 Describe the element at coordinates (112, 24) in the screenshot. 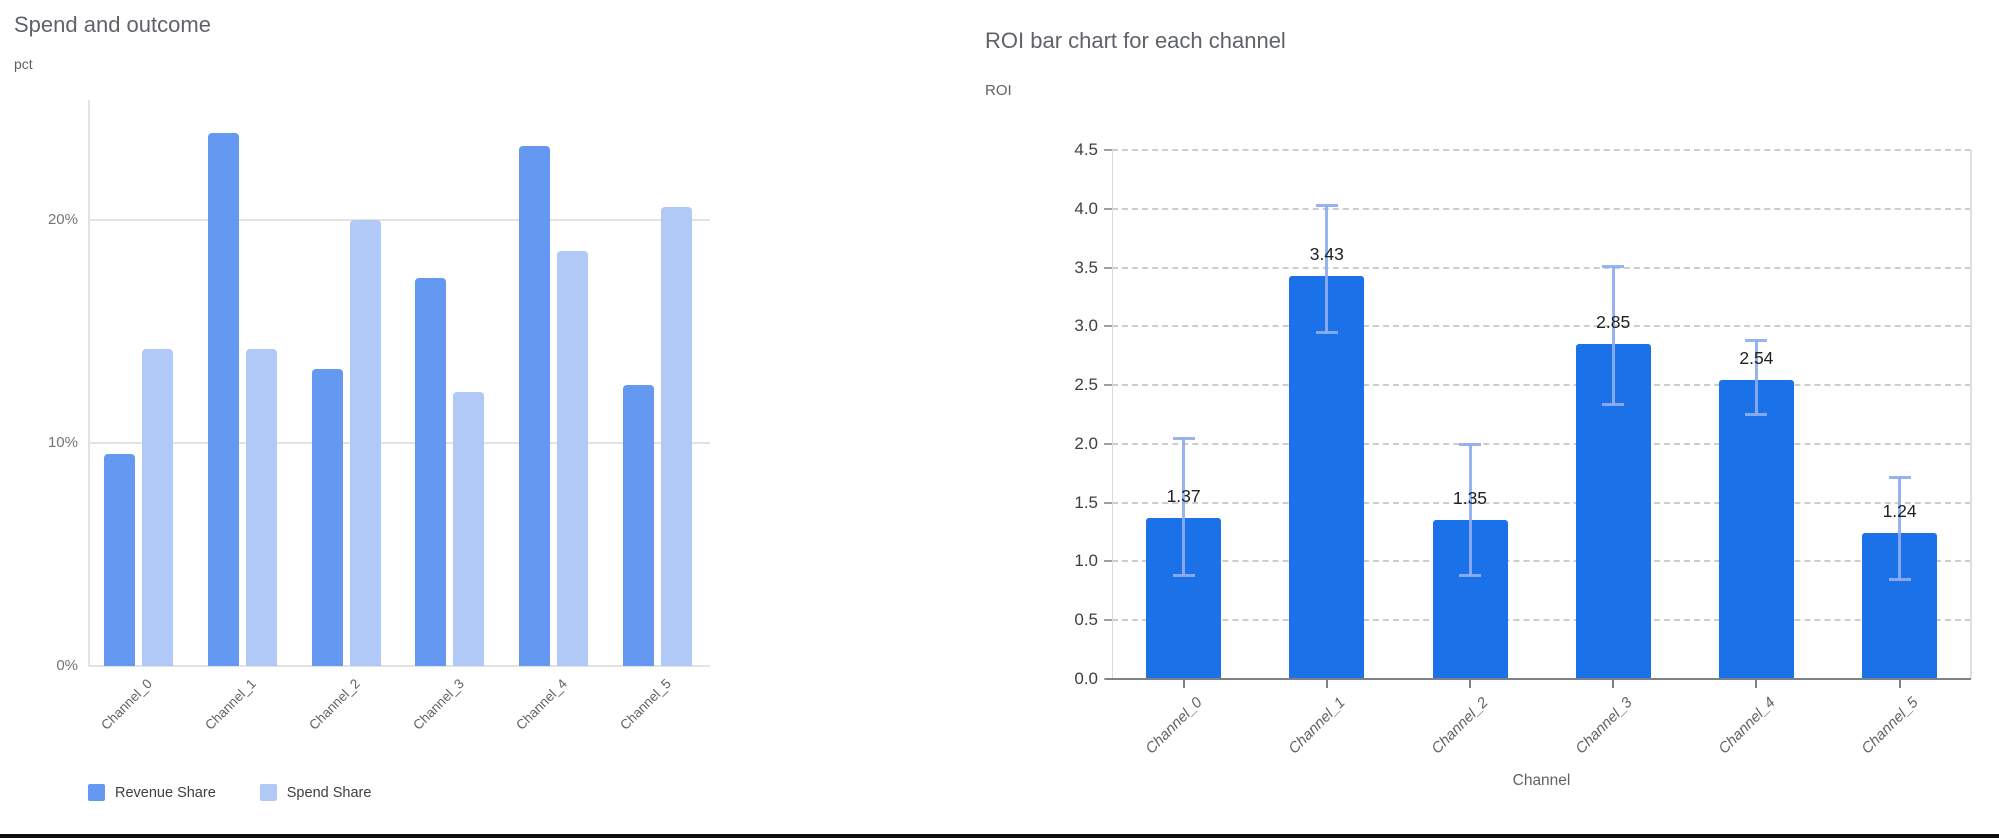

I see `left-chart-title: Spend and outcome` at that location.